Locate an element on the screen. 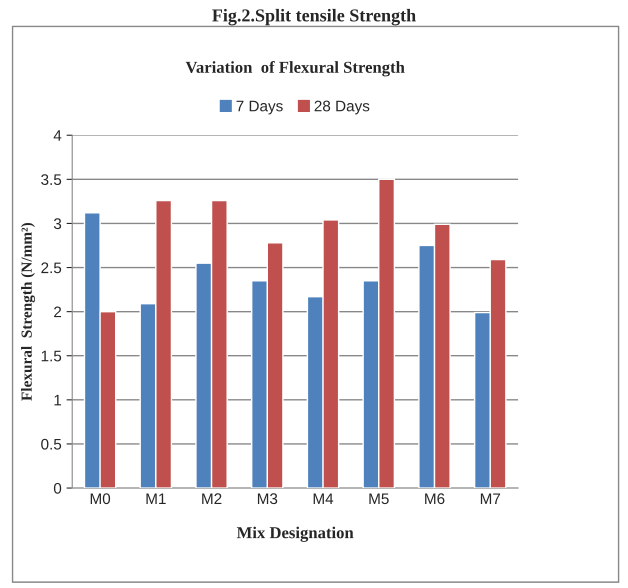 The image size is (628, 588). y-tick-label: 0 is located at coordinates (58, 488).